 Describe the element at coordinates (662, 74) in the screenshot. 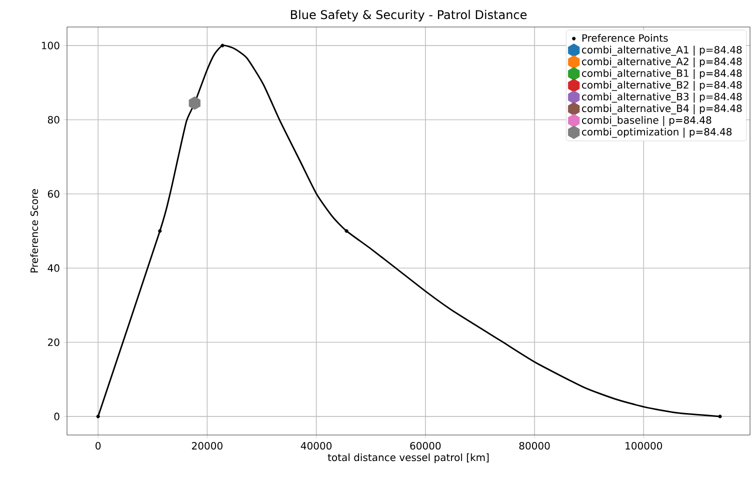

I see `legend-label: combi_alternative_B1 | p=84.48` at that location.